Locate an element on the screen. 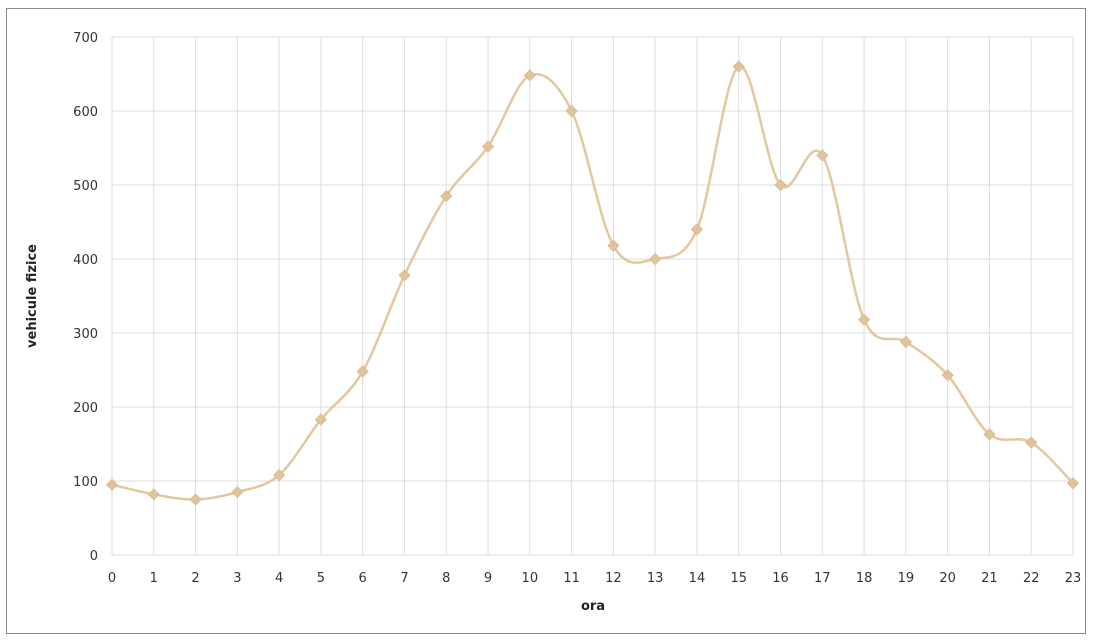  x-tick-label: 14 is located at coordinates (697, 578).